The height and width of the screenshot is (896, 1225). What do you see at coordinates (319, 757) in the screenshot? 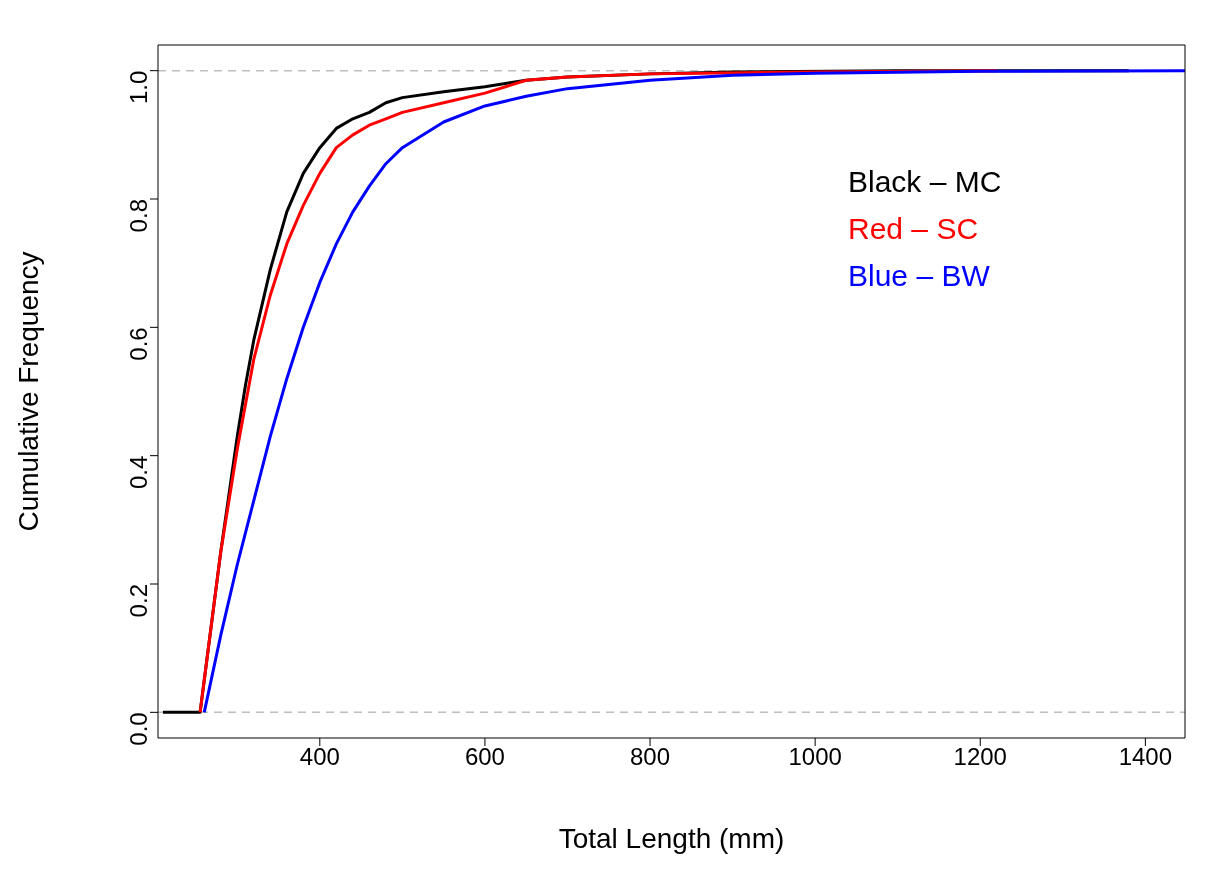
I see `x-tick-label: 400` at bounding box center [319, 757].